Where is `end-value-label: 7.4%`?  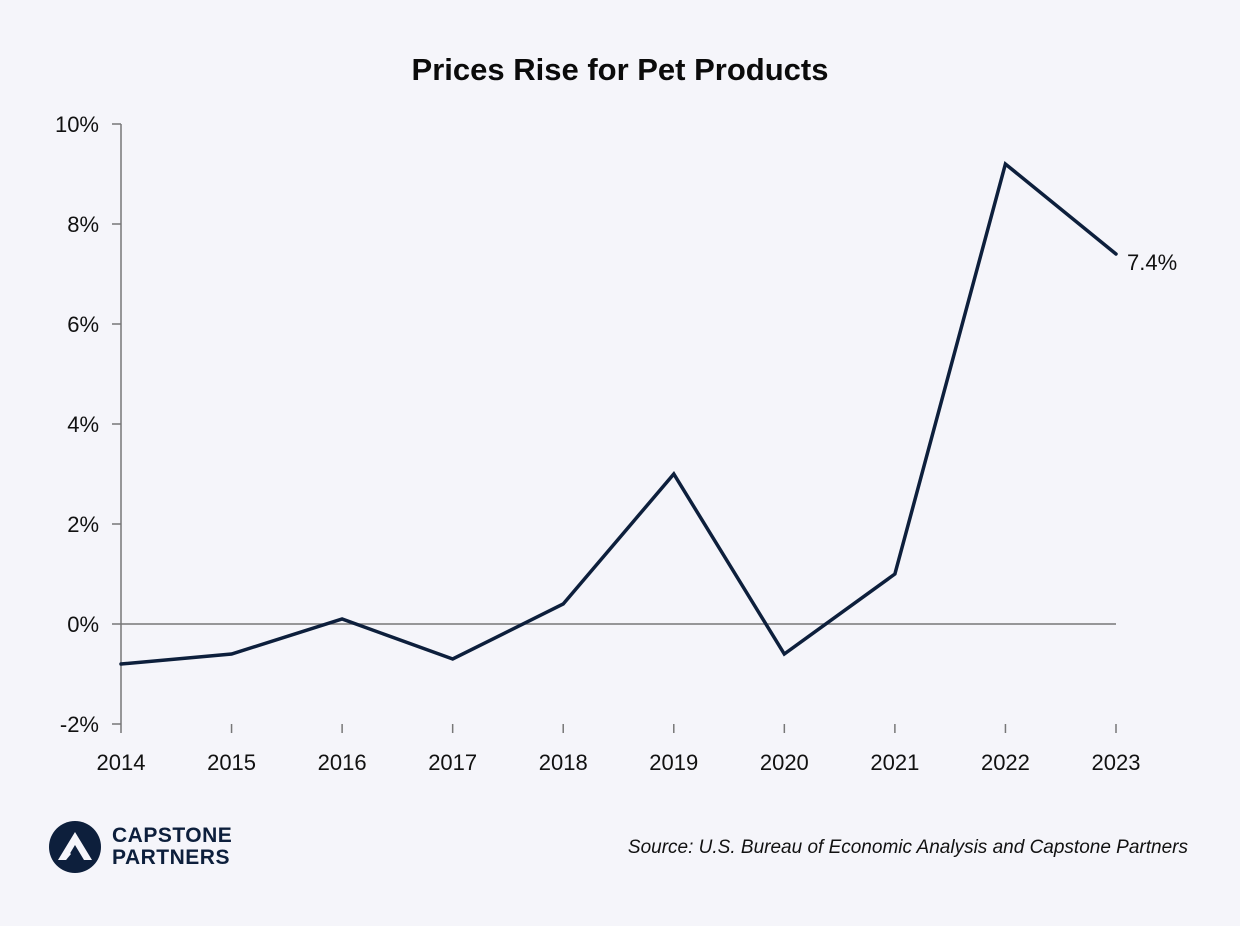 end-value-label: 7.4% is located at coordinates (1152, 262).